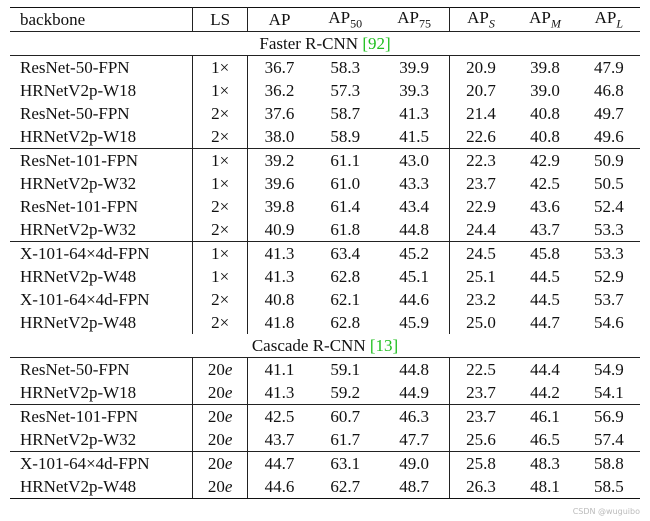  I want to click on value-cell: 37.6, so click(279, 113).